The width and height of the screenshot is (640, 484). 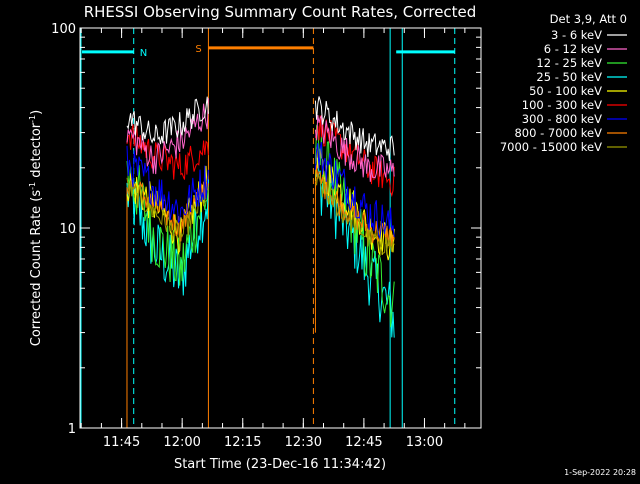 I want to click on legend-label: 12 - 25 keV, so click(x=569, y=63).